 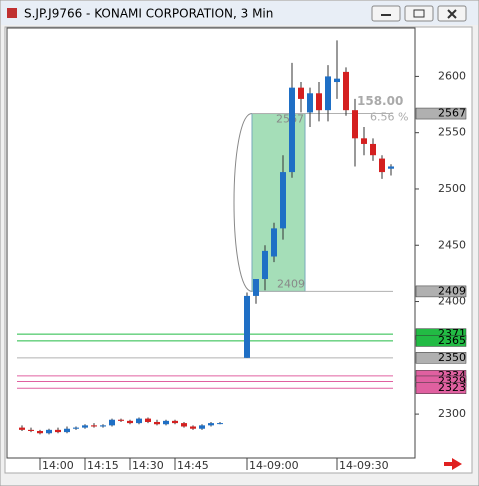 What do you see at coordinates (452, 188) in the screenshot?
I see `y-tick-label: 2500` at bounding box center [452, 188].